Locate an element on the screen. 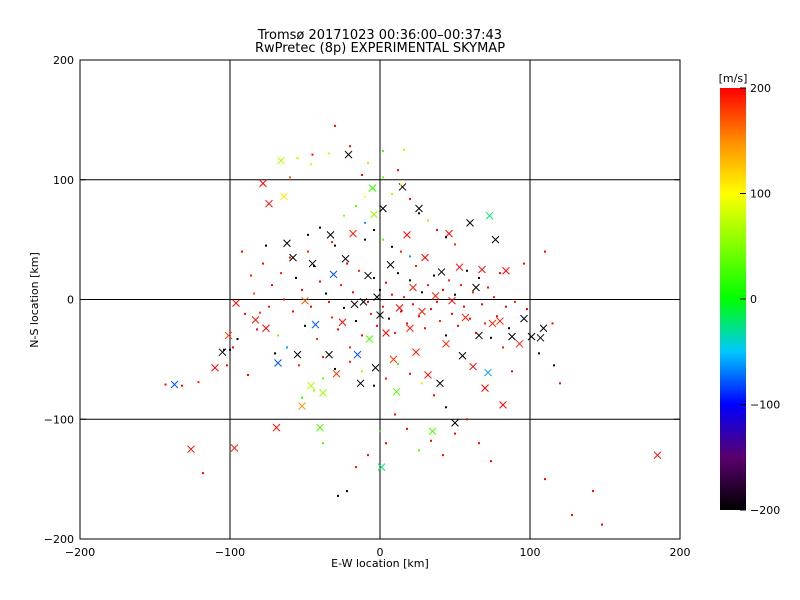  colorbar-label: [m/s] is located at coordinates (733, 78).